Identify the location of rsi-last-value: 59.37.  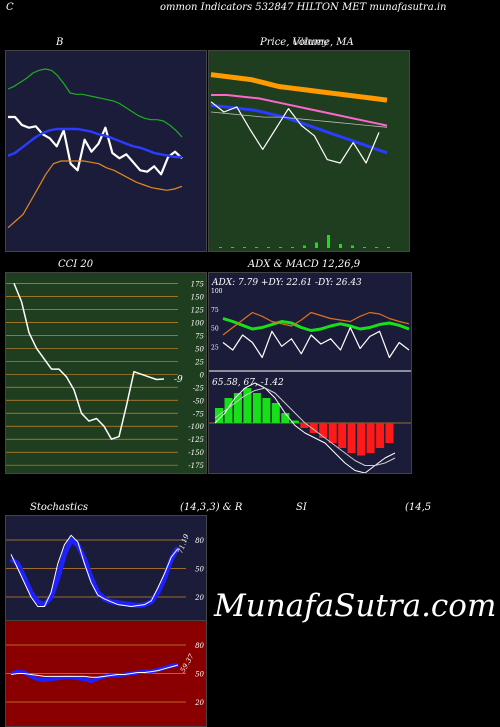
(187, 663).